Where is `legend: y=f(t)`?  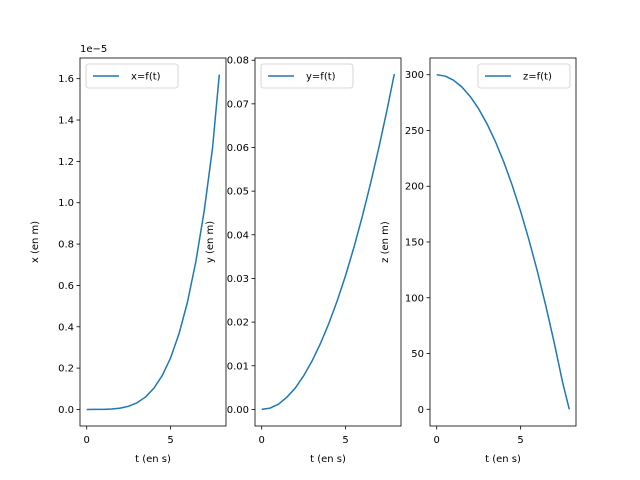 legend: y=f(t) is located at coordinates (307, 76).